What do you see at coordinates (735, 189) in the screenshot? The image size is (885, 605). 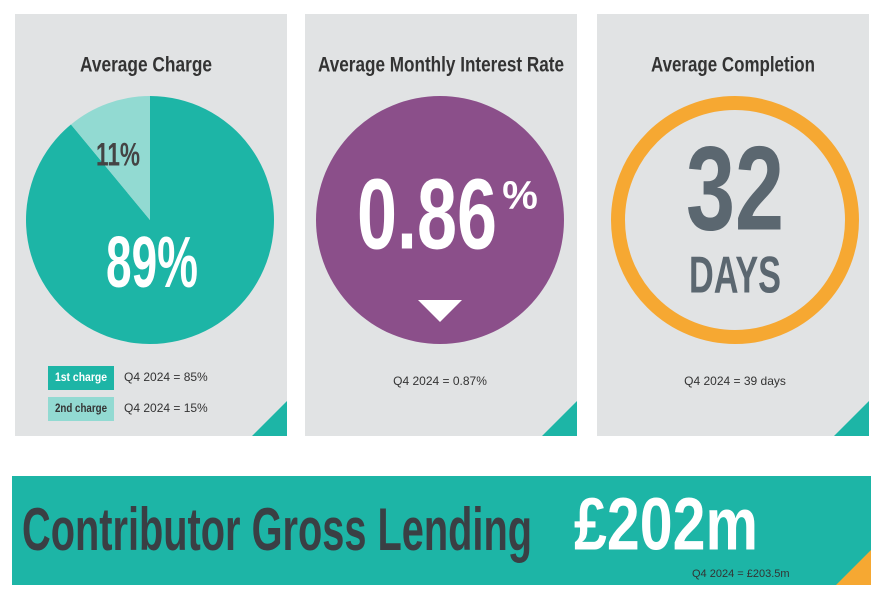 I see `completion-value: 32` at bounding box center [735, 189].